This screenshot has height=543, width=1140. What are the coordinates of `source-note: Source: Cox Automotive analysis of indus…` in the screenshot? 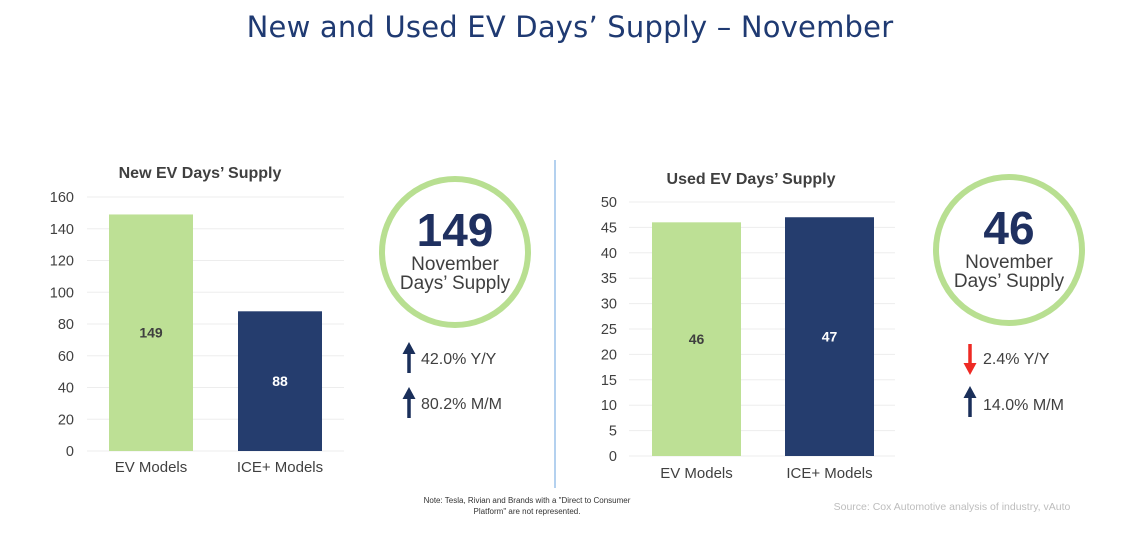 It's located at (952, 507).